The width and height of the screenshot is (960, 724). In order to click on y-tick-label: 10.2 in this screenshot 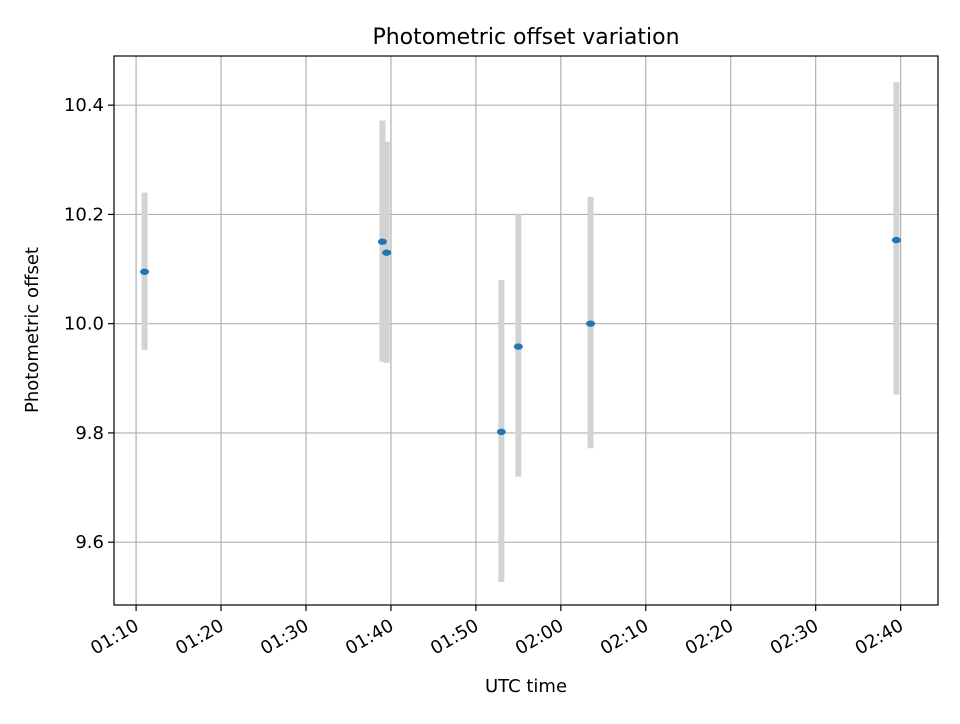, I will do `click(84, 214)`.